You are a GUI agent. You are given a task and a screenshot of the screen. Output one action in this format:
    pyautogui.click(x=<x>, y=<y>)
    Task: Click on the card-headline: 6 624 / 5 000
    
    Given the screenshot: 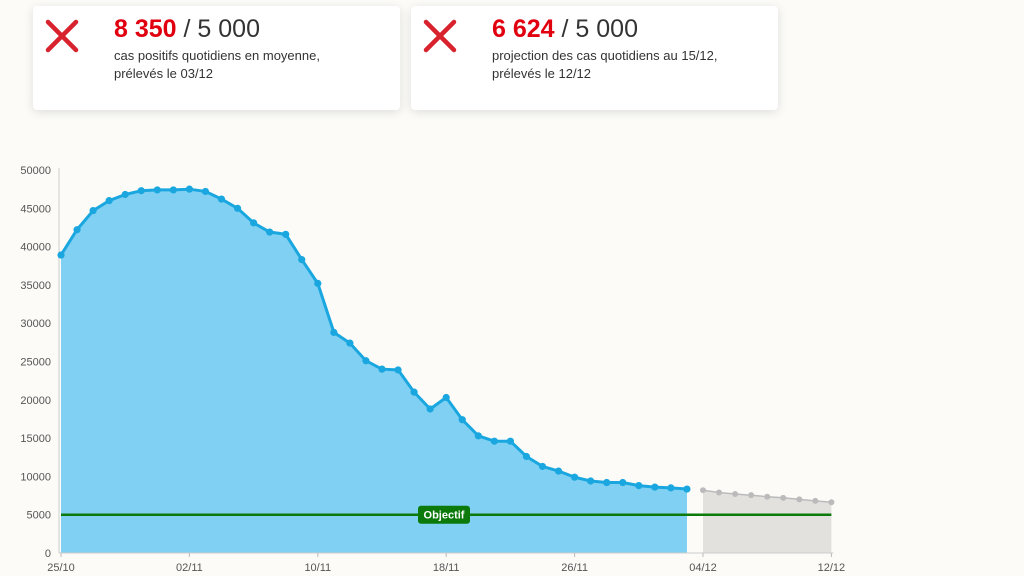 What is the action you would take?
    pyautogui.click(x=565, y=29)
    